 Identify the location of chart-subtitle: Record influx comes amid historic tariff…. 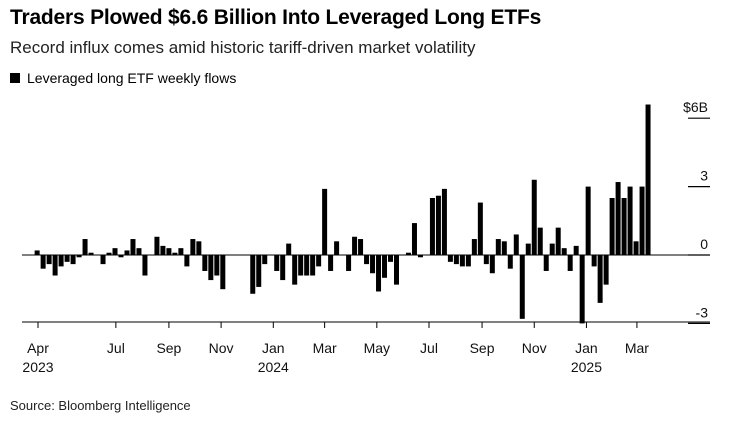
(243, 47).